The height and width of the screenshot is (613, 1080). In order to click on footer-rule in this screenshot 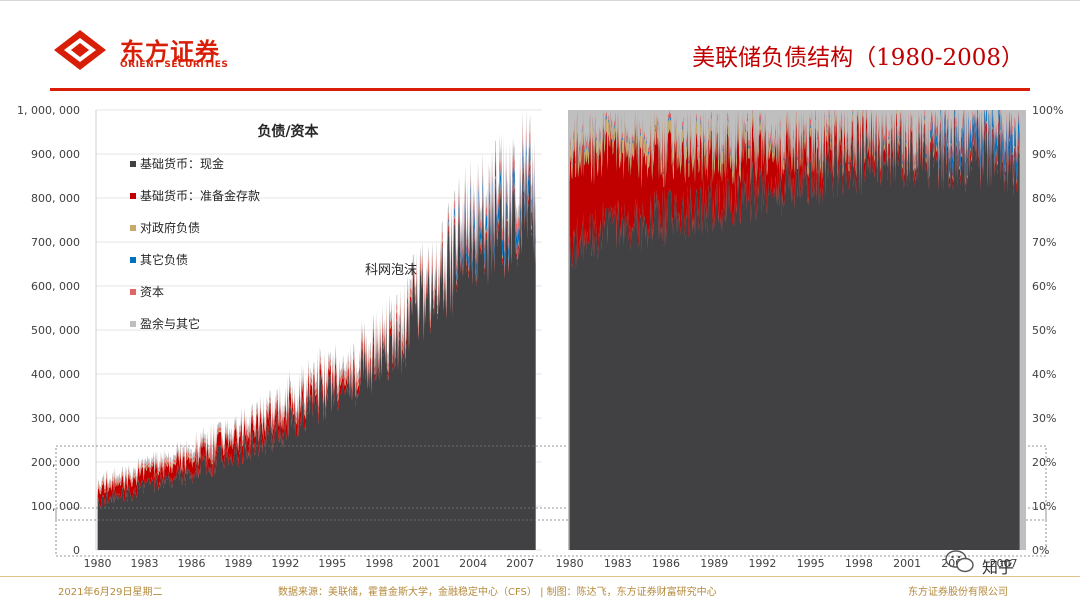, I will do `click(540, 576)`.